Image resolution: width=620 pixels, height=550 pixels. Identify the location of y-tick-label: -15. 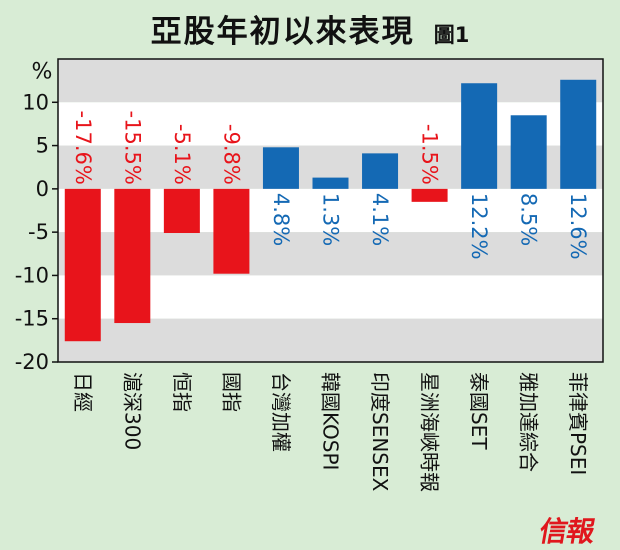
(32, 319).